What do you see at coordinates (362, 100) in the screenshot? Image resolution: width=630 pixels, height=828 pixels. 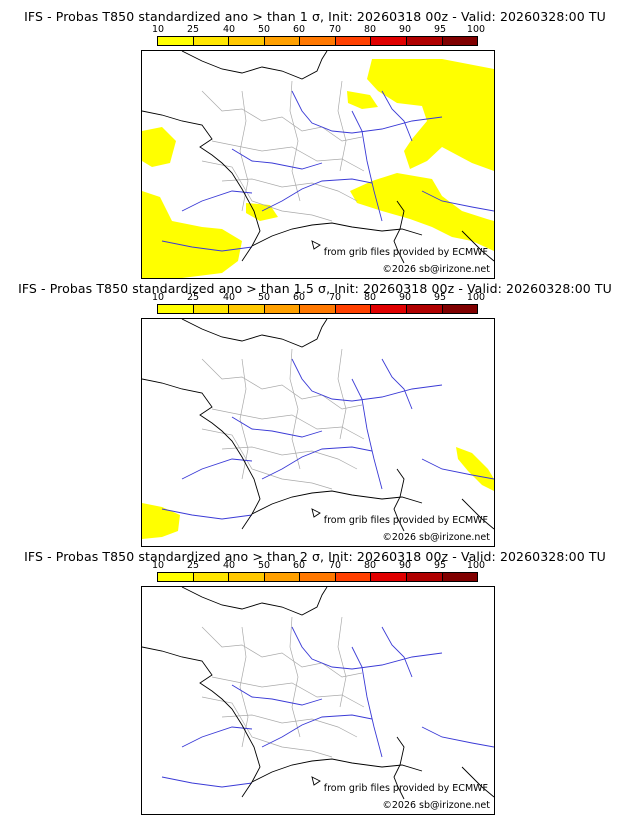 I see `prob-area-benelux` at bounding box center [362, 100].